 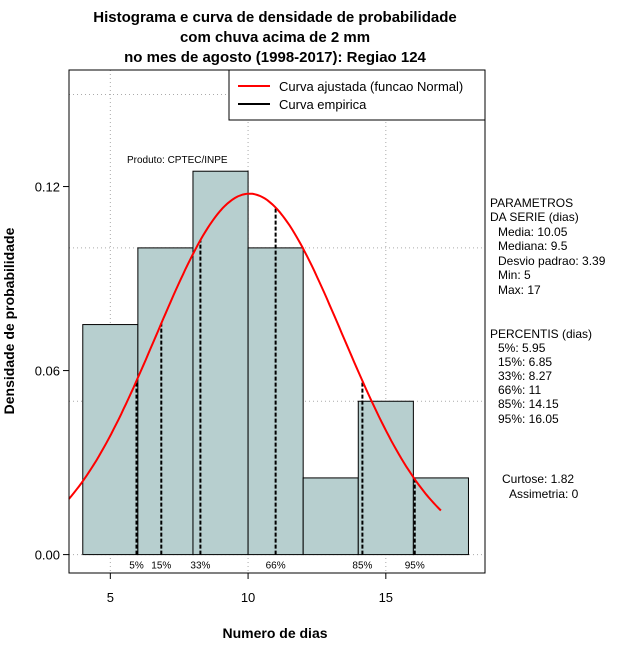 What do you see at coordinates (528, 404) in the screenshot?
I see `percentil-85: 85%: 14.15` at bounding box center [528, 404].